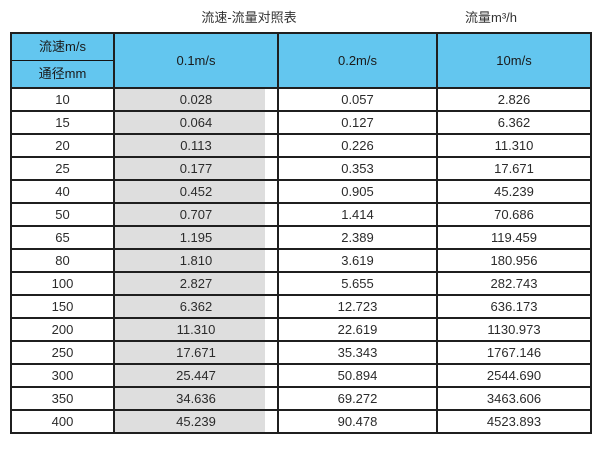 This screenshot has height=466, width=600. I want to click on flow-value-cell: 0.905, so click(357, 191).